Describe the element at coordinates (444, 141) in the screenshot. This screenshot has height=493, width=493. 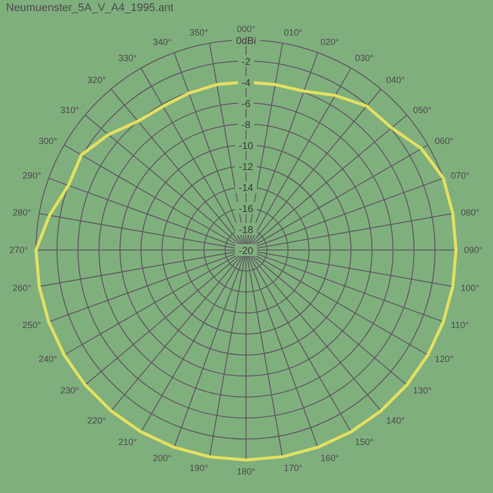
I see `spoke-label: 060°` at that location.